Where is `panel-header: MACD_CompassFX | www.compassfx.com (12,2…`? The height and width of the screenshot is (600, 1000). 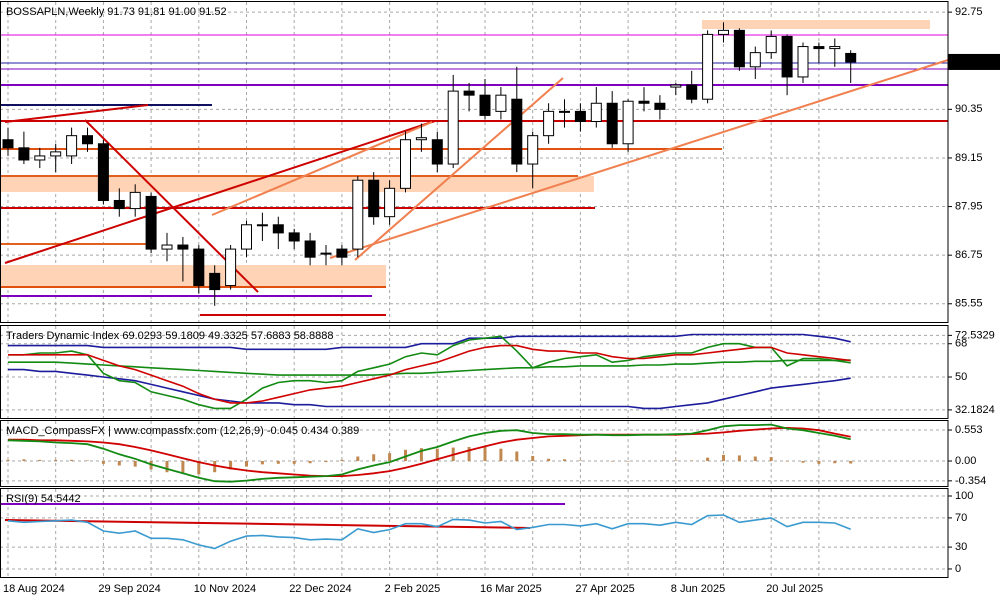
panel-header: MACD_CompassFX | www.compassfx.com (12,2… is located at coordinates (182, 431).